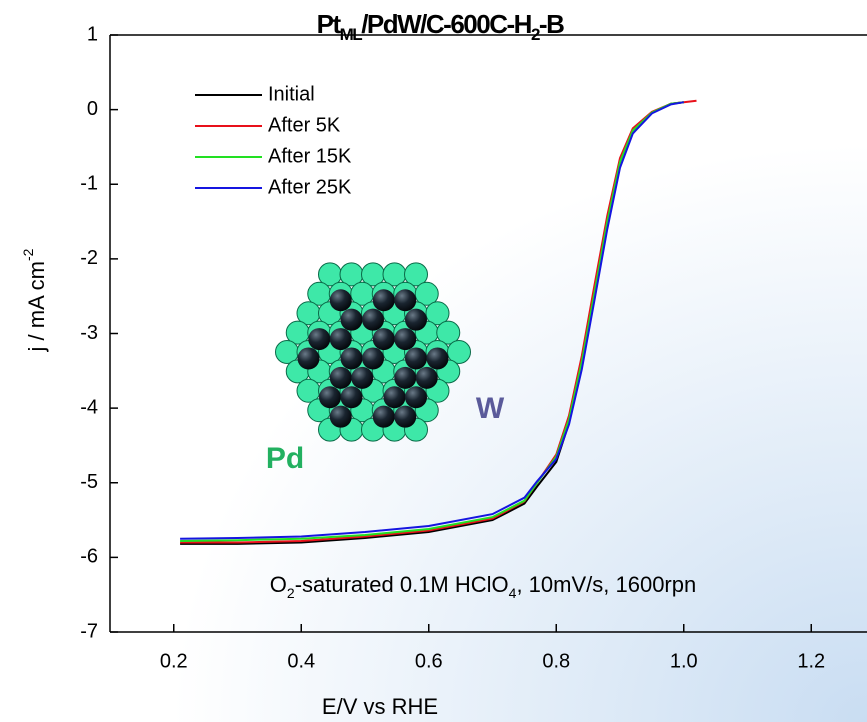  I want to click on y-tick-label: -3, so click(89, 333).